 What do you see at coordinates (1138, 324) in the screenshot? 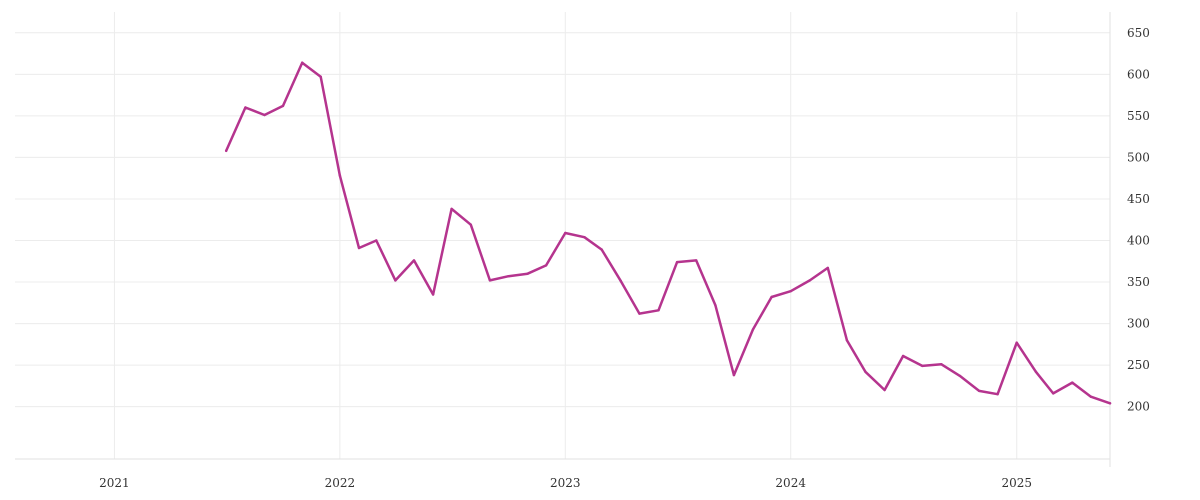
I see `y-tick-label: 300` at bounding box center [1138, 324].